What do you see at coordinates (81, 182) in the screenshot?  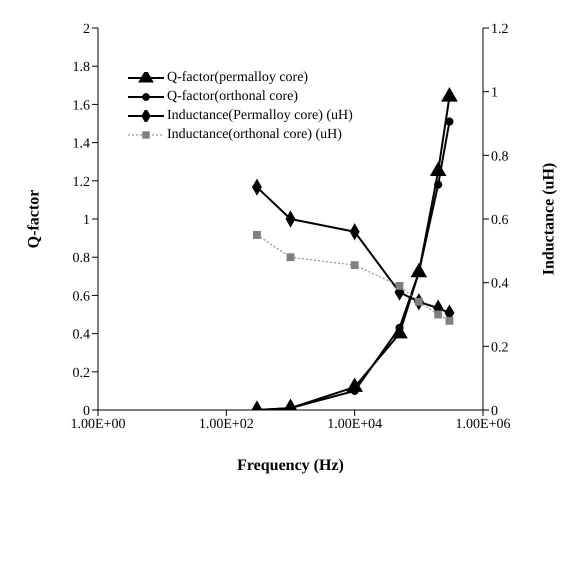 I see `y-tick-label: 1.2` at bounding box center [81, 182].